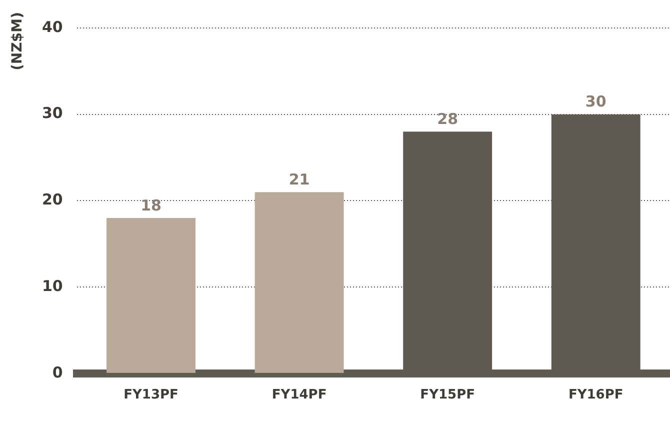 This screenshot has height=425, width=670. I want to click on data-label: 21, so click(299, 179).